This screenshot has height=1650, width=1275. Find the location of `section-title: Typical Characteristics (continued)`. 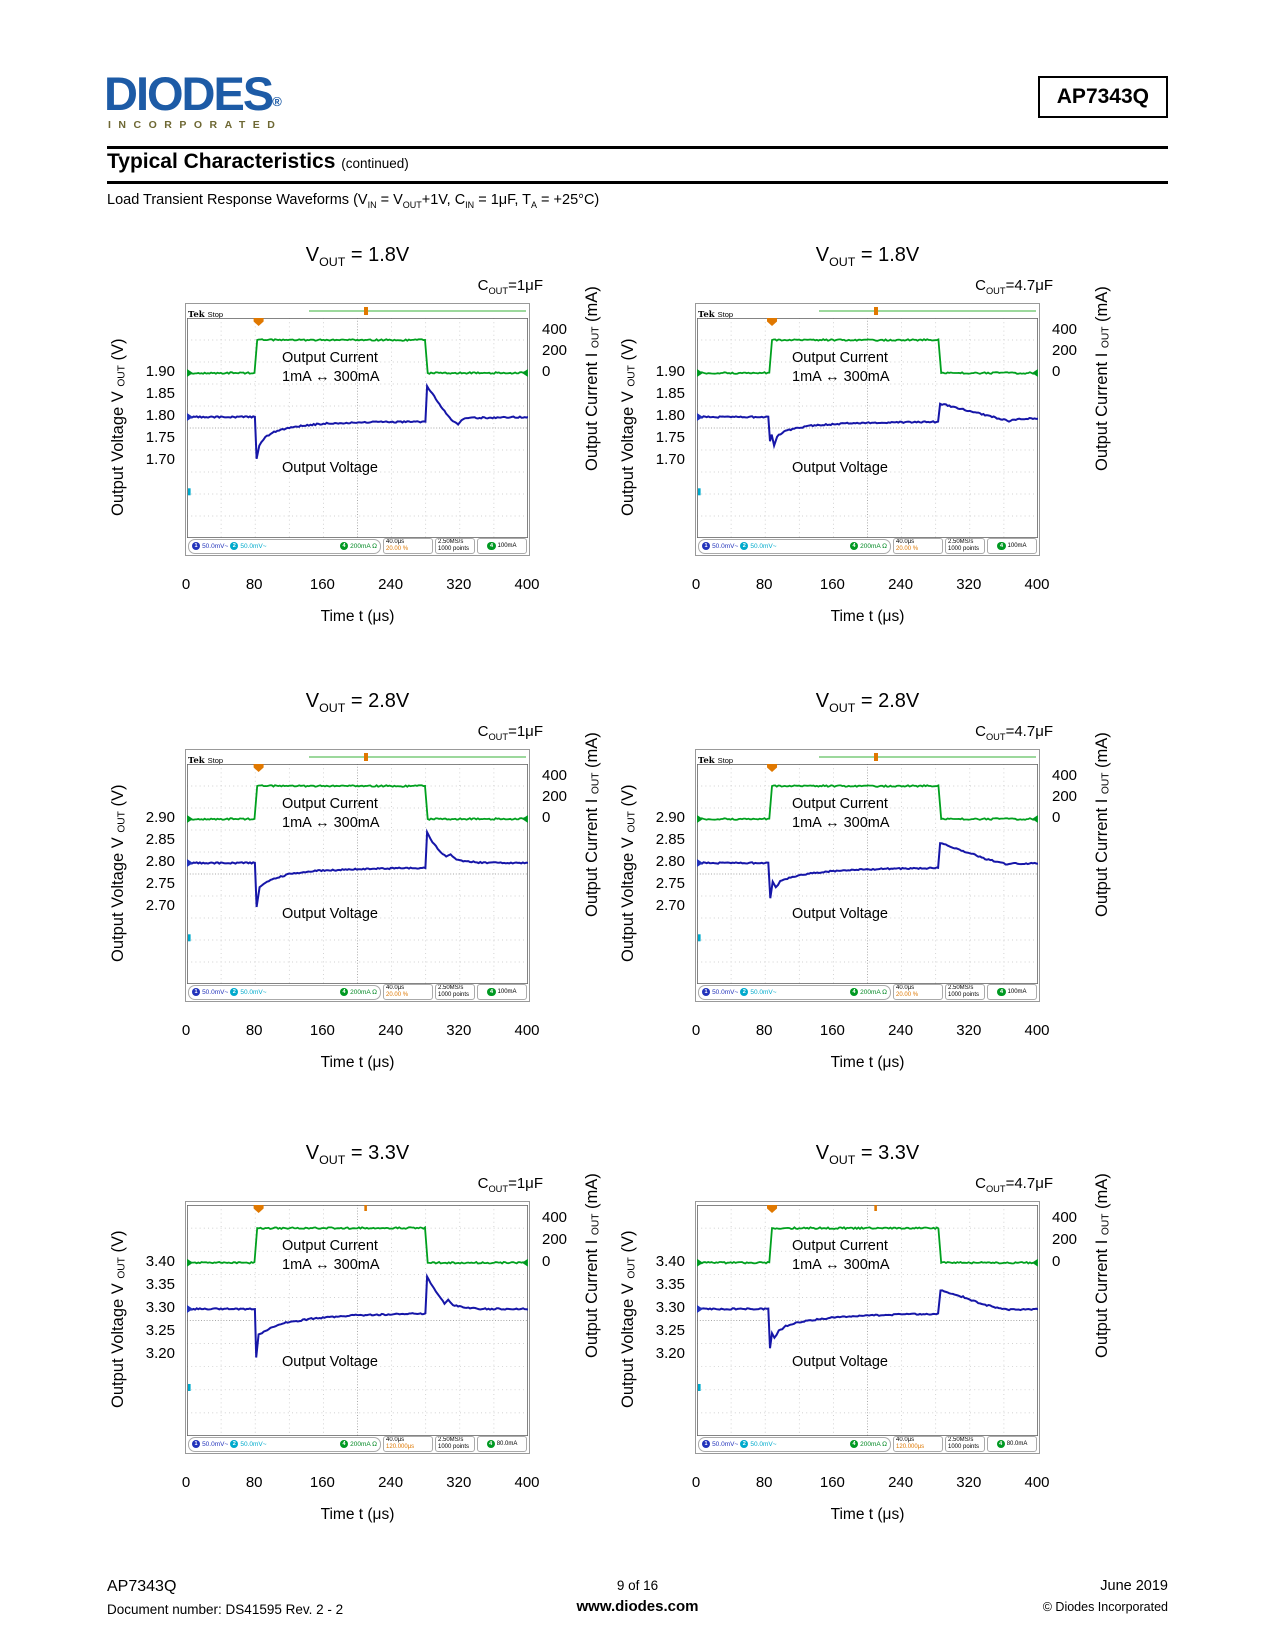

section-title: Typical Characteristics (continued) is located at coordinates (258, 161).